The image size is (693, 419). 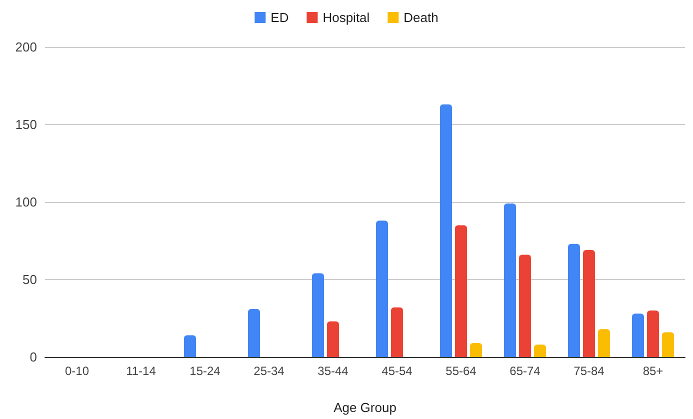 I want to click on y-tick-label: 50, so click(x=29, y=279).